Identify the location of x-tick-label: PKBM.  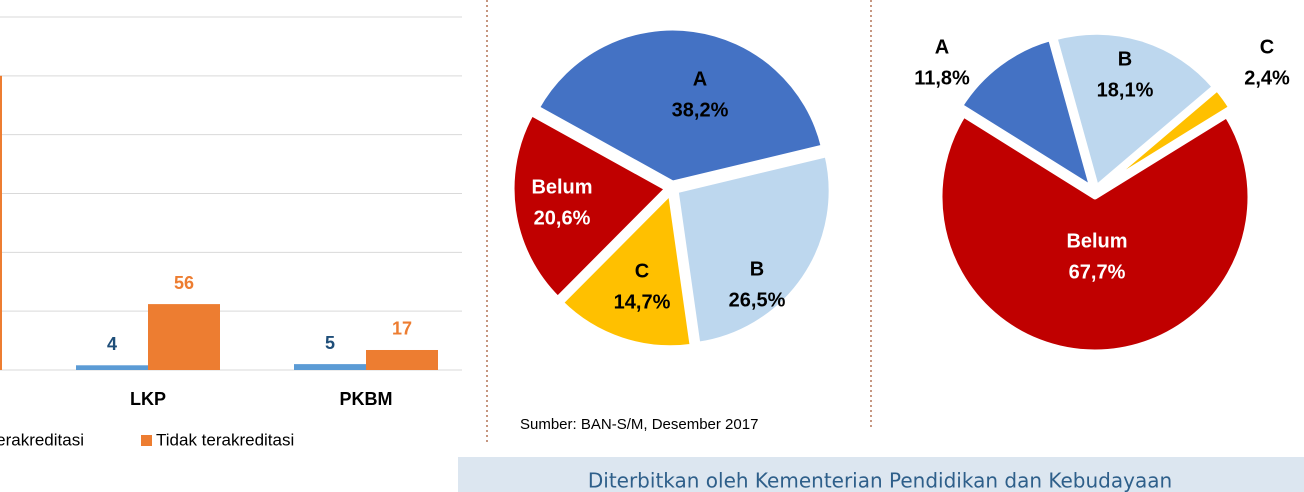
(366, 399).